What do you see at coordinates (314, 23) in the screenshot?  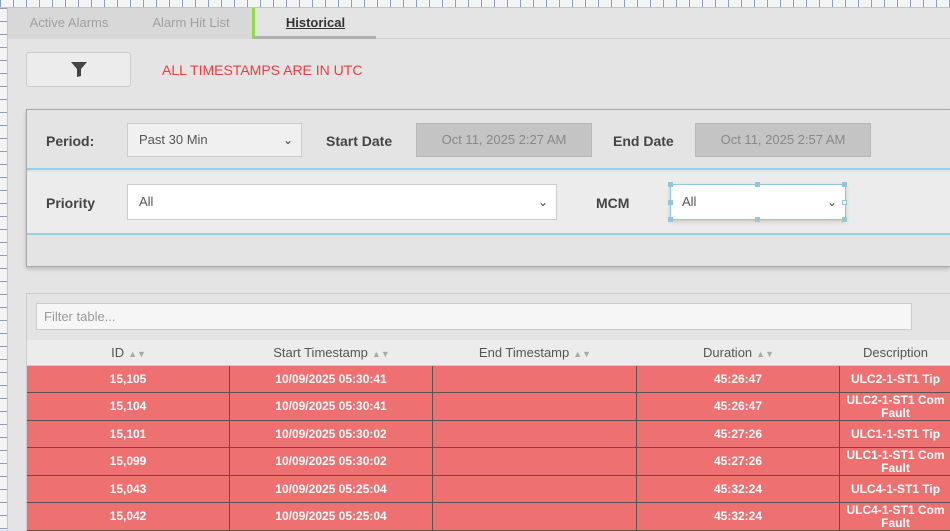 I see `tab-historical: Historical` at bounding box center [314, 23].